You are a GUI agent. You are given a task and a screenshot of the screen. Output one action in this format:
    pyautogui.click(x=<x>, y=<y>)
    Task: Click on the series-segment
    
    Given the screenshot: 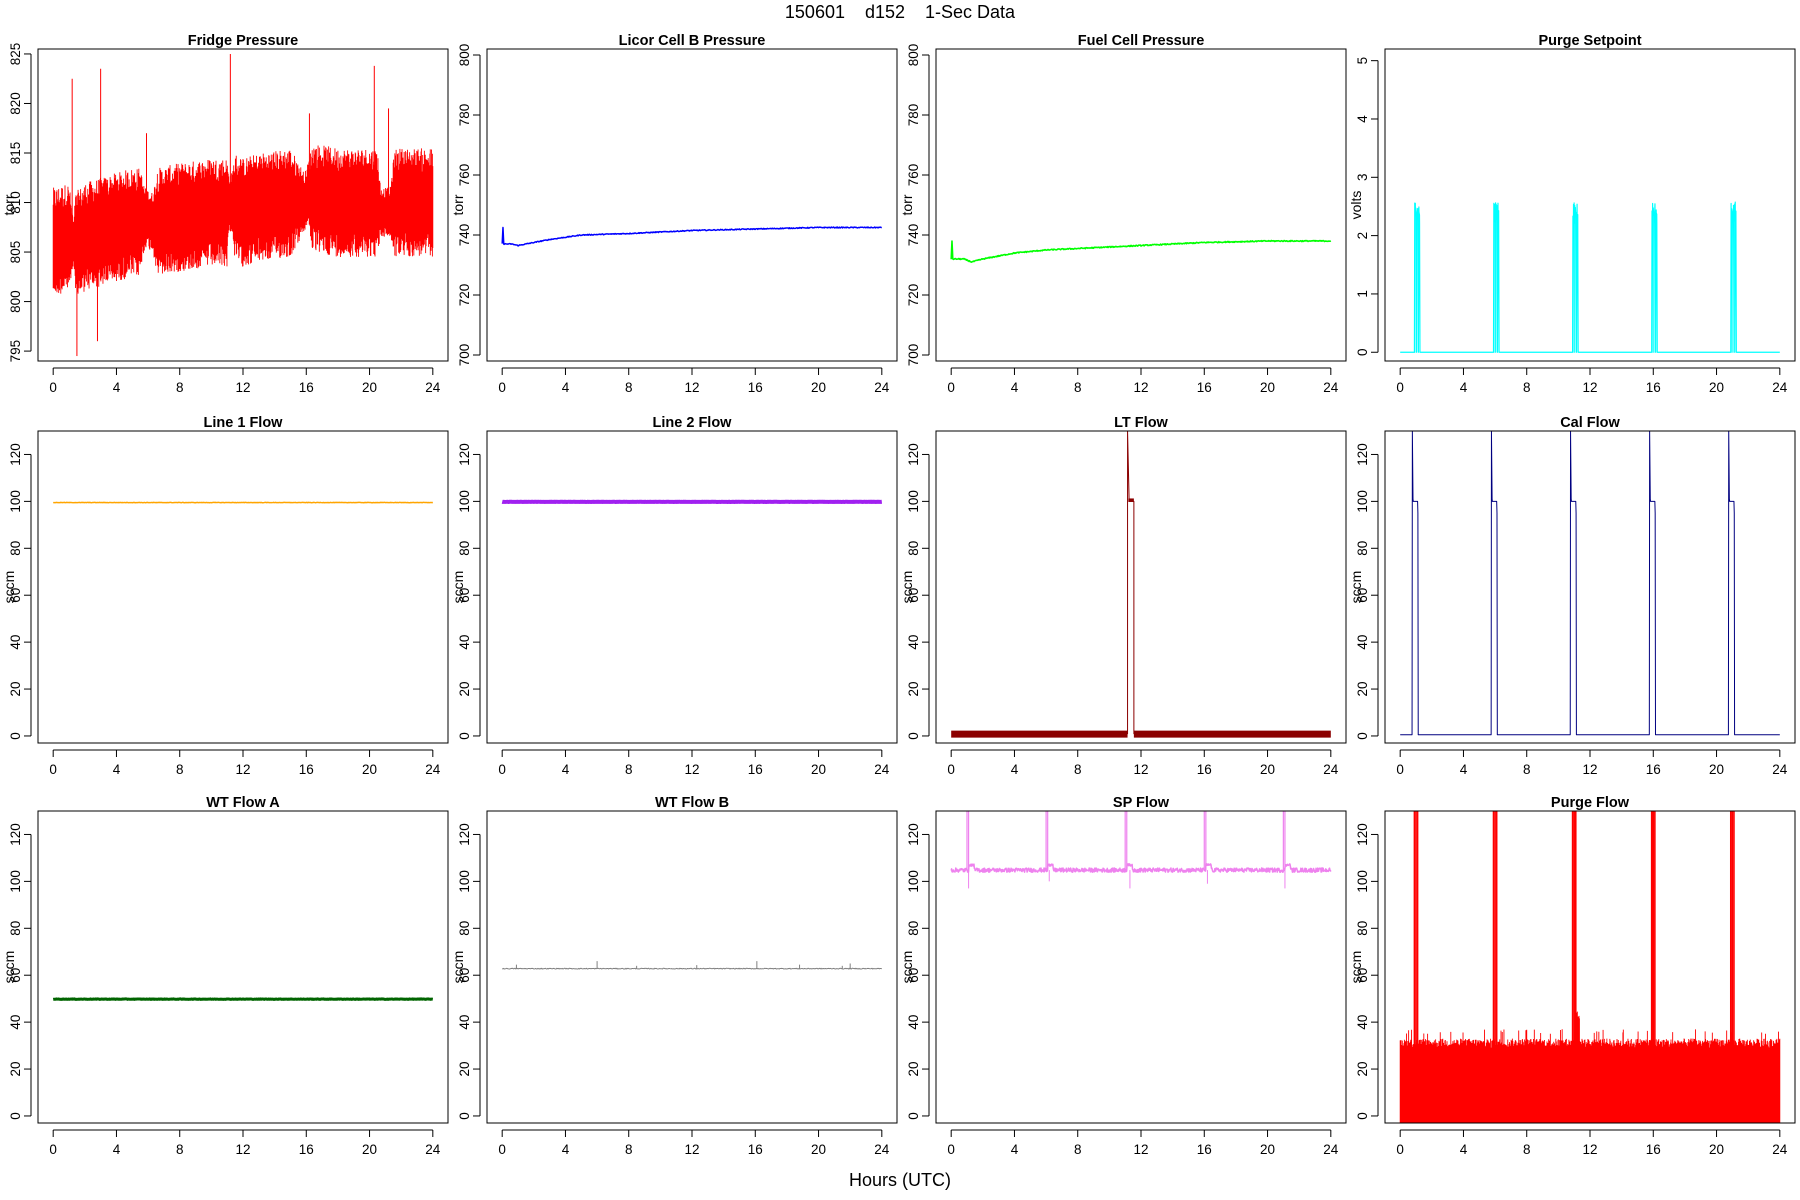 What is the action you would take?
    pyautogui.click(x=1131, y=583)
    